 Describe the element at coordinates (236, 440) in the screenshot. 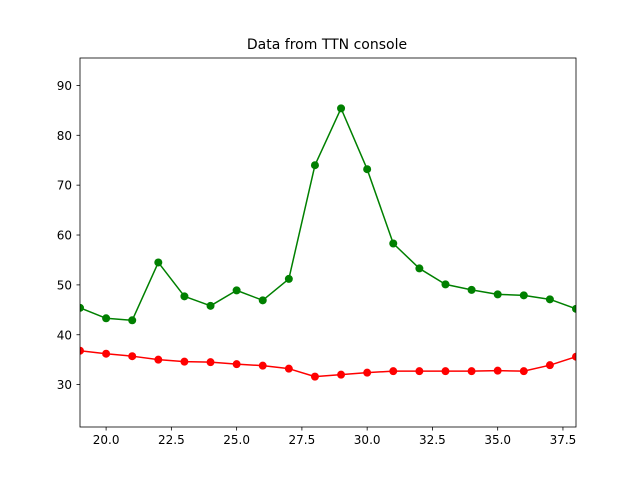

I see `x-tick-label: 25.0` at that location.